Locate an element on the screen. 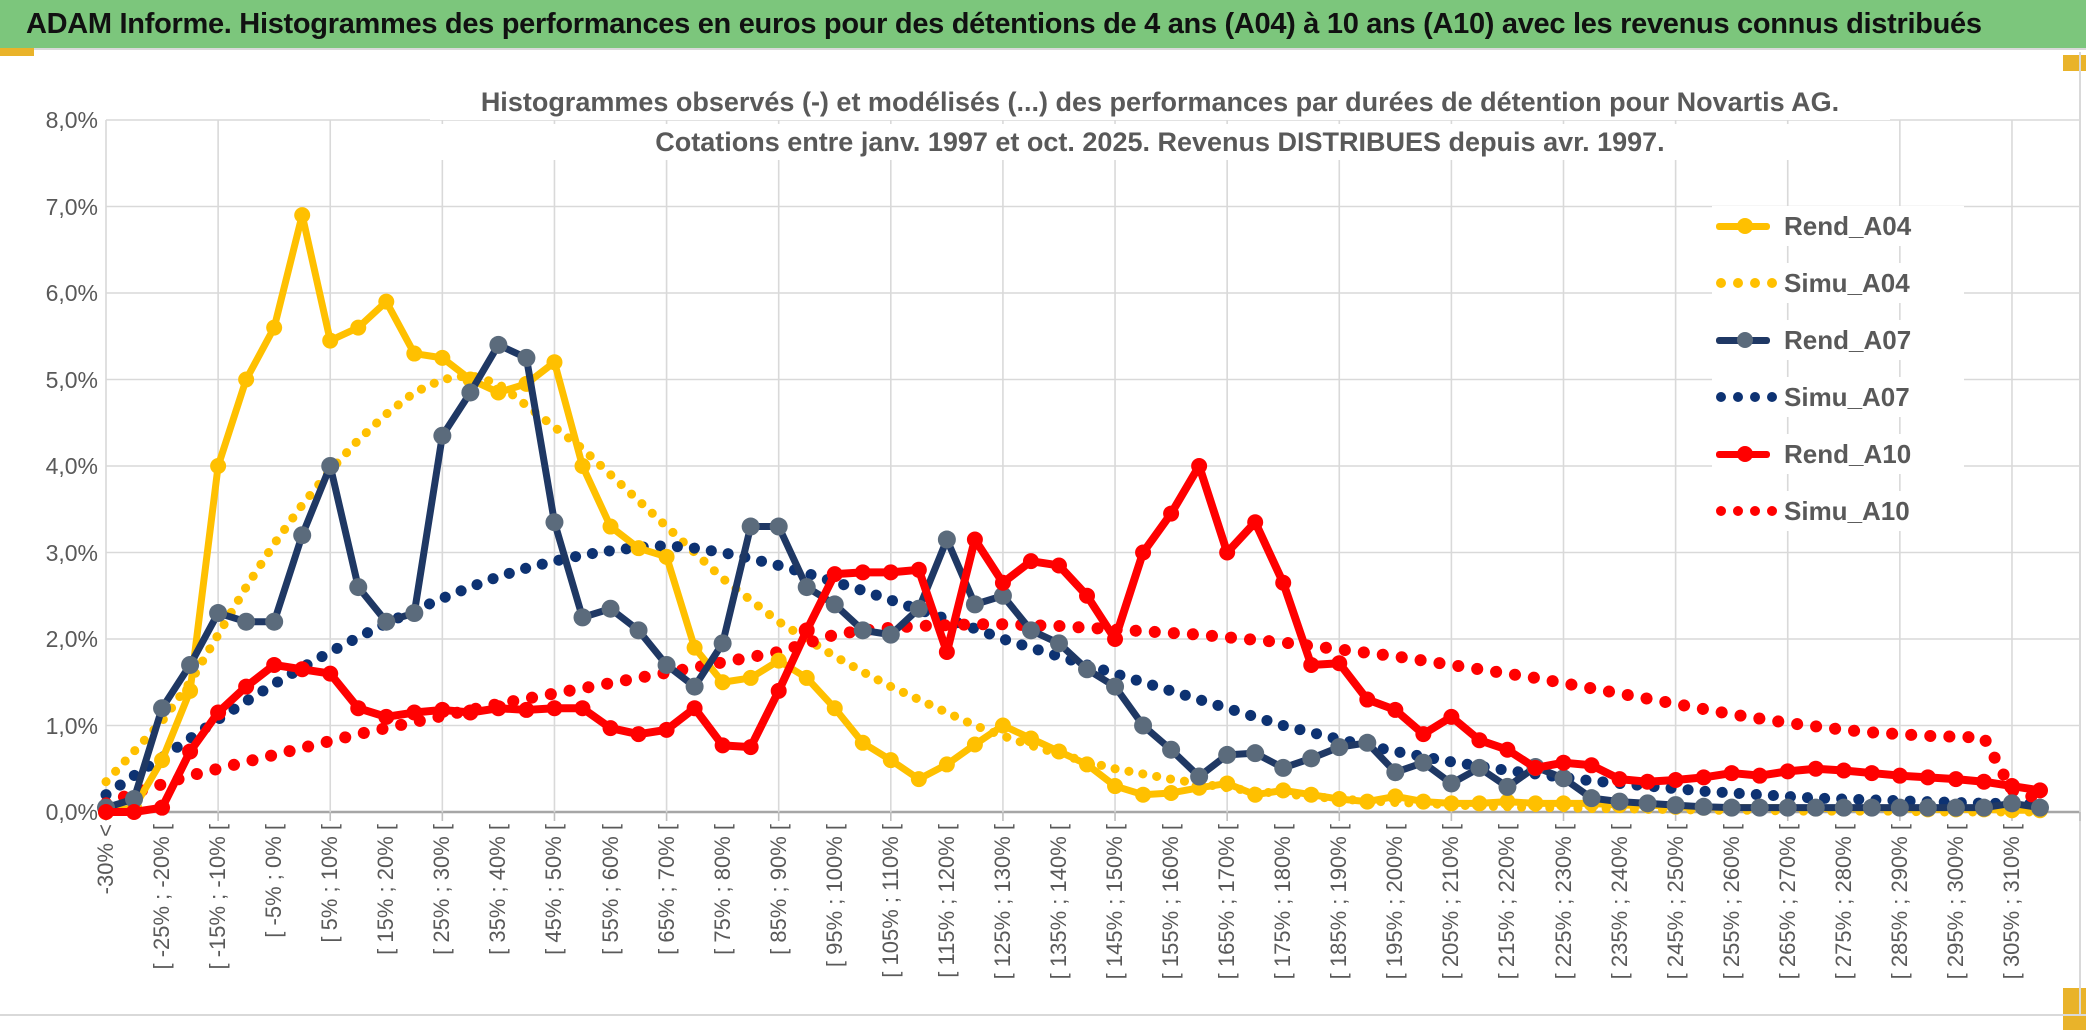 This screenshot has height=1033, width=2086. y-axis-label: 7,0% is located at coordinates (71, 206).